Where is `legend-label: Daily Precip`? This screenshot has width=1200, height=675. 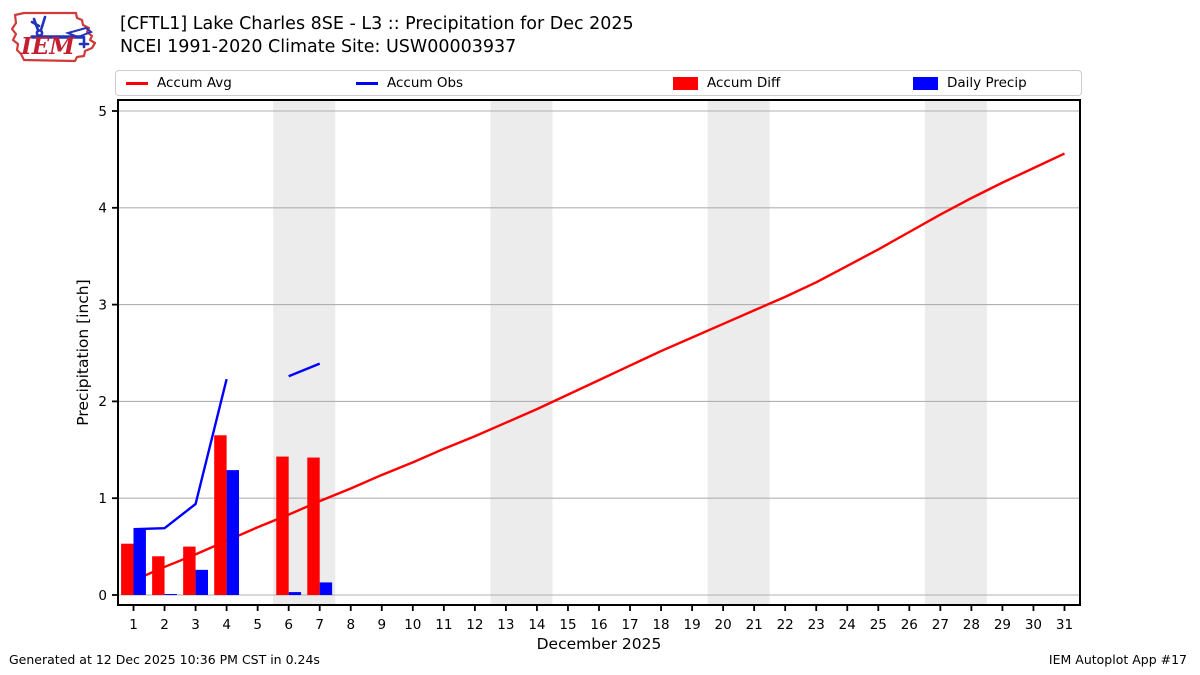
legend-label: Daily Precip is located at coordinates (987, 83).